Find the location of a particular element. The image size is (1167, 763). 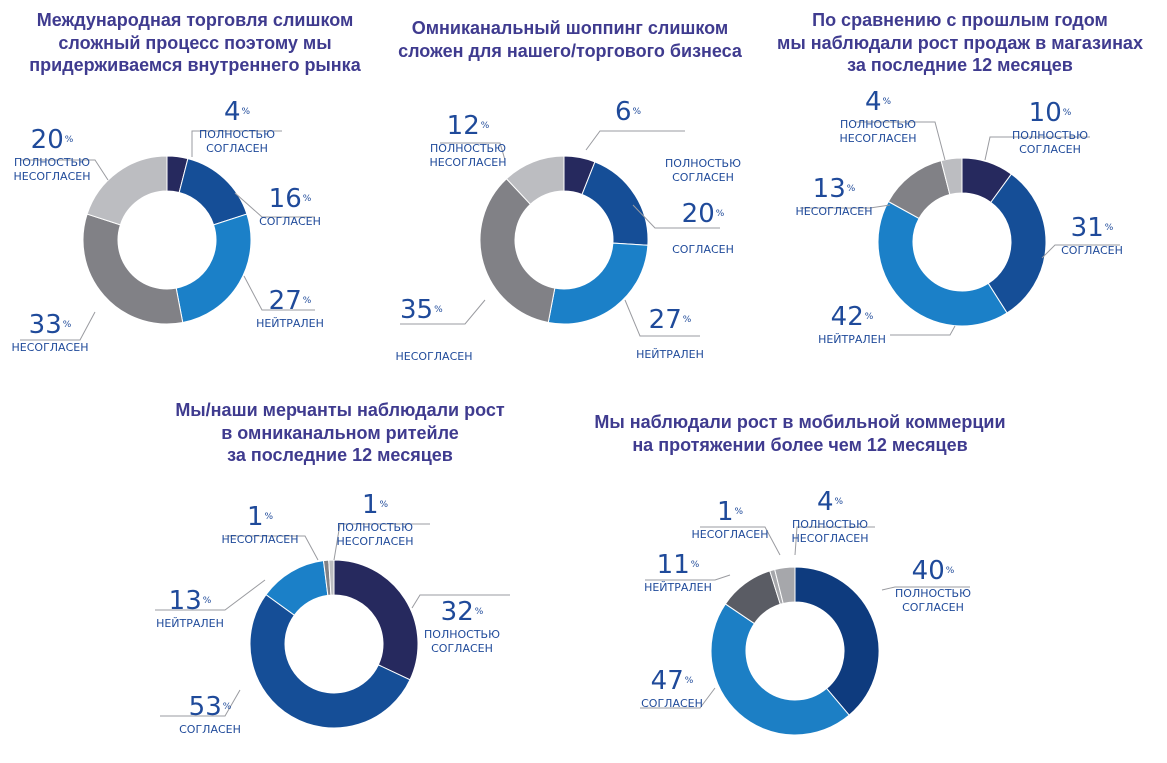

slice-label: 13% НЕЙТРАЛЕН is located at coordinates (190, 608).